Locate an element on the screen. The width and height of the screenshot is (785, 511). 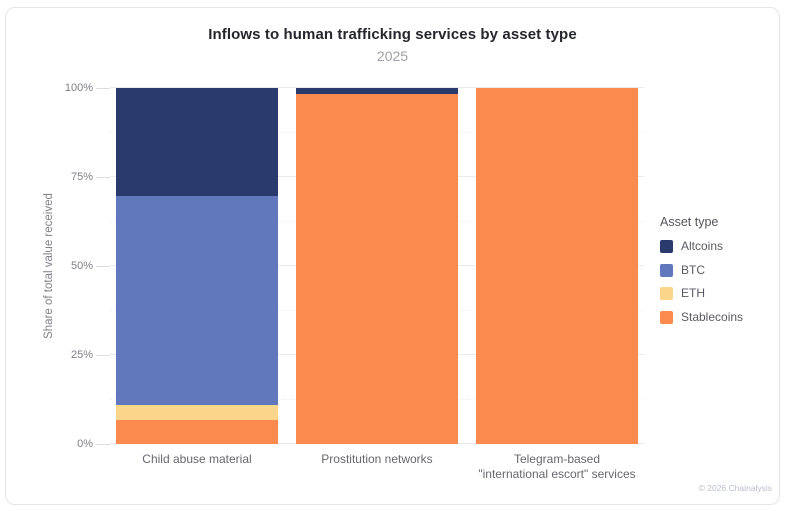
bar-prostitution-networks is located at coordinates (377, 266).